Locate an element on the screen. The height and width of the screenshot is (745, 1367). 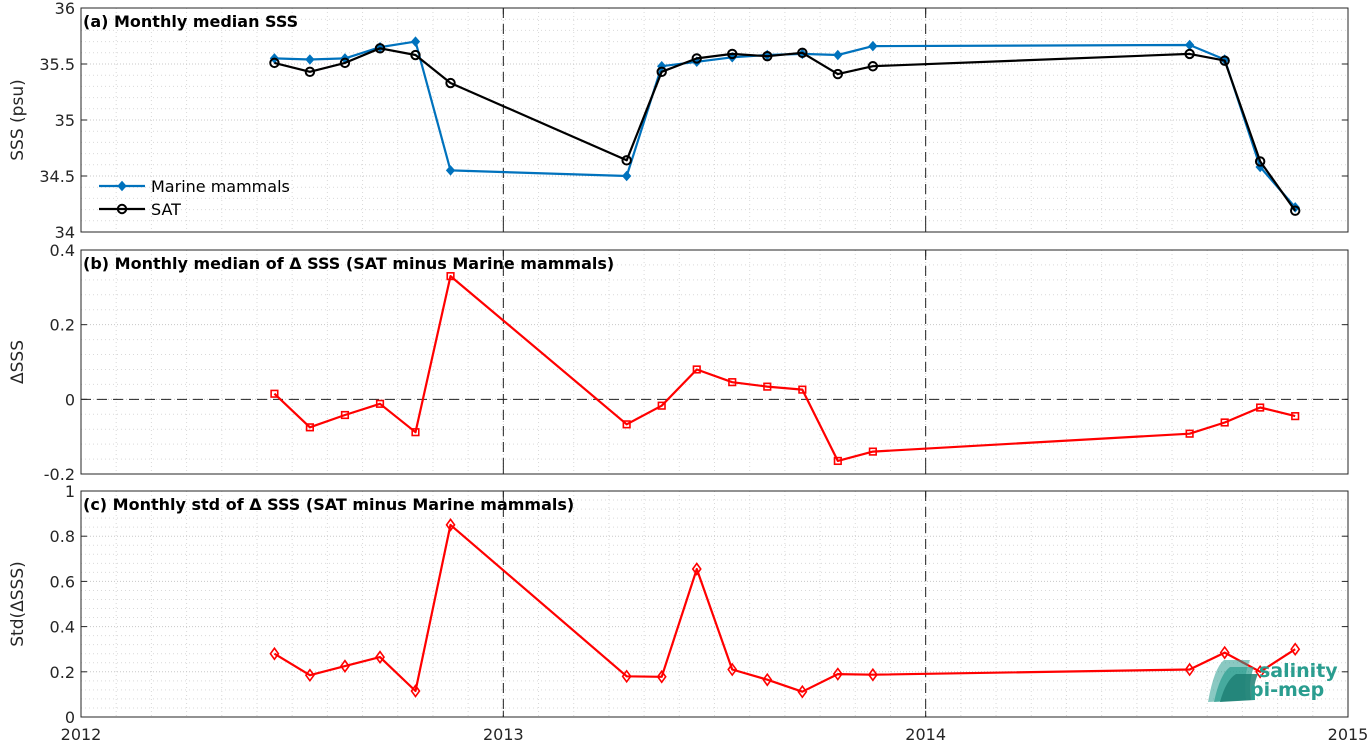
x-tick-label: 2013 is located at coordinates (503, 734).